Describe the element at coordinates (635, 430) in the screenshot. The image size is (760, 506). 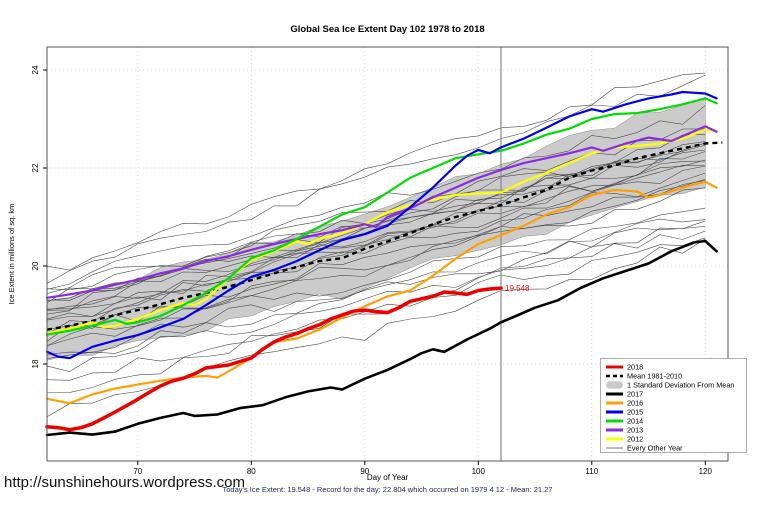
I see `legend-item-label: 2013` at that location.